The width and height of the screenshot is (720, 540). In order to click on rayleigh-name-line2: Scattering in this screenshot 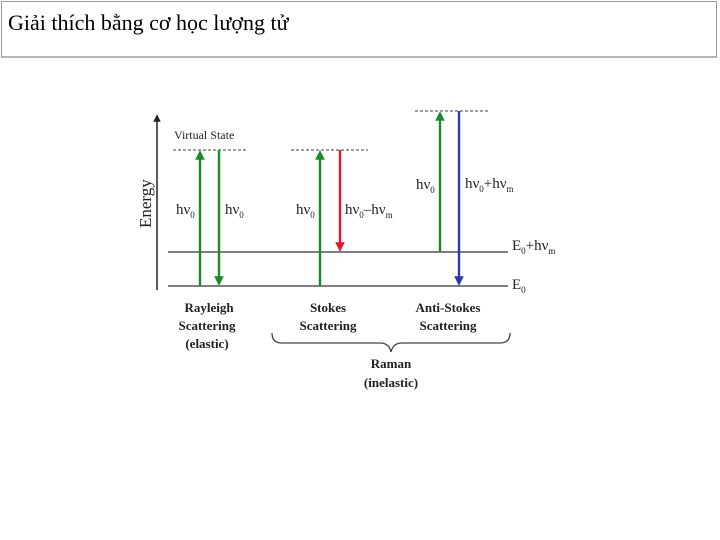, I will do `click(207, 325)`.